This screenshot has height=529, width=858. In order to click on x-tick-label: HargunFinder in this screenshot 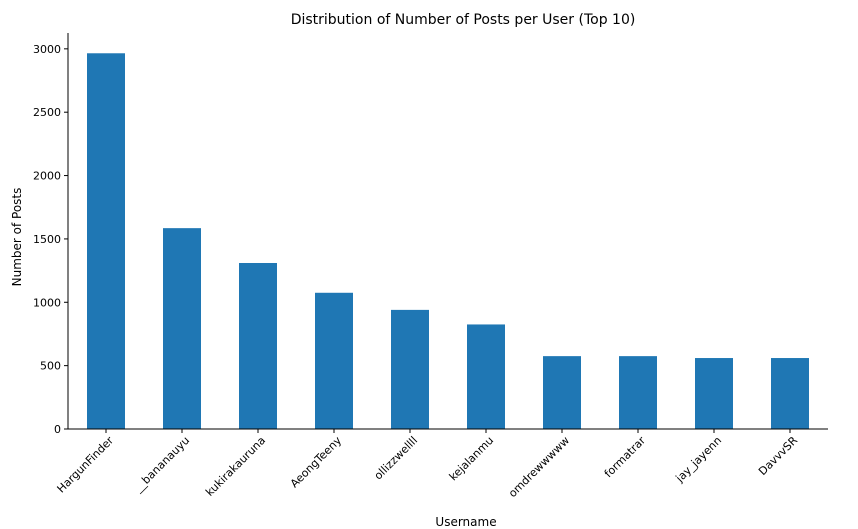, I will do `click(86, 465)`.